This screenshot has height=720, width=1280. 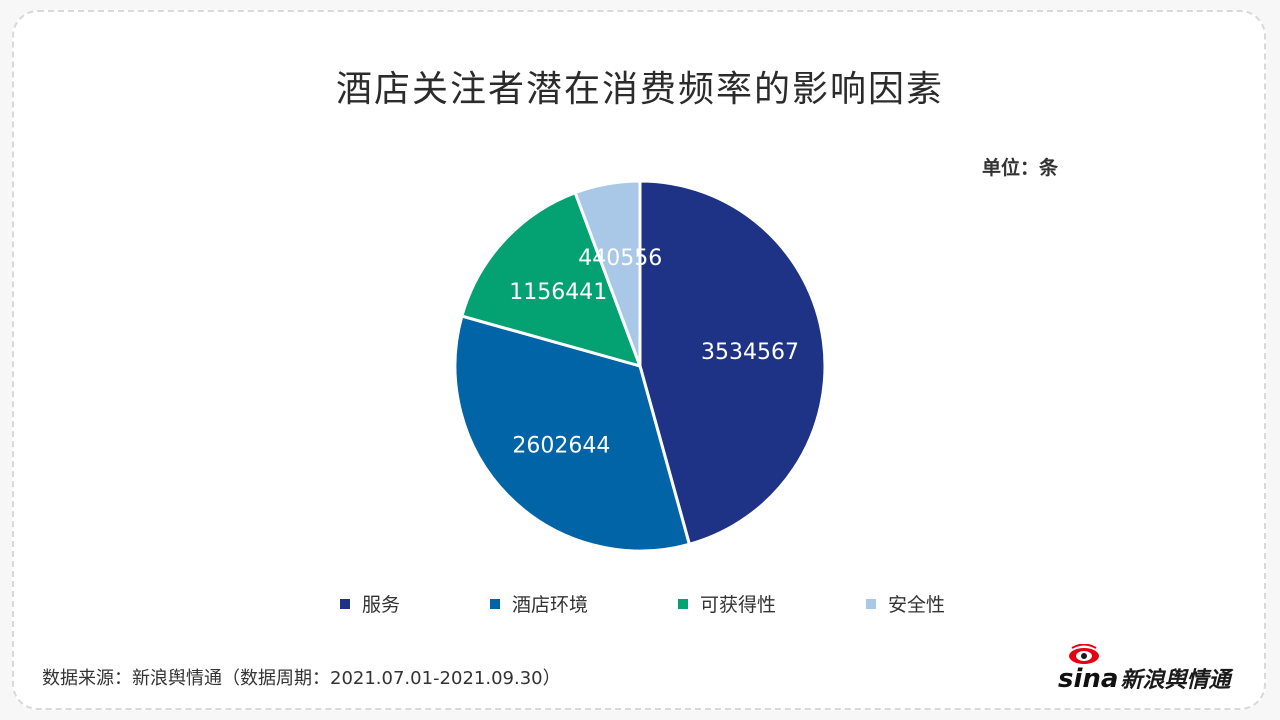 What do you see at coordinates (750, 352) in the screenshot?
I see `data-label-service: 3534567` at bounding box center [750, 352].